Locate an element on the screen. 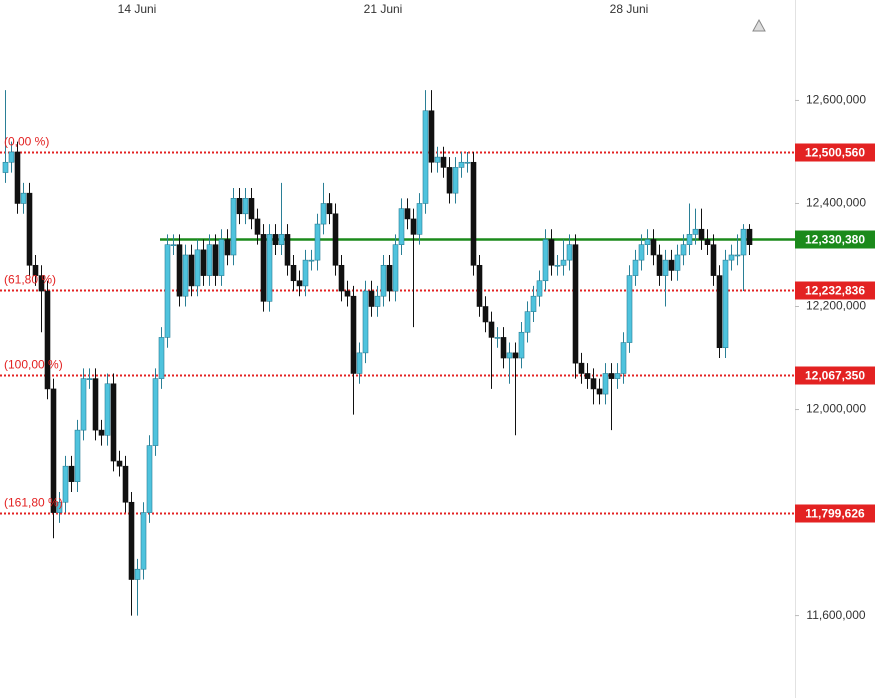 Image resolution: width=879 pixels, height=698 pixels. price-tag-label: 12,500,560 is located at coordinates (835, 153).